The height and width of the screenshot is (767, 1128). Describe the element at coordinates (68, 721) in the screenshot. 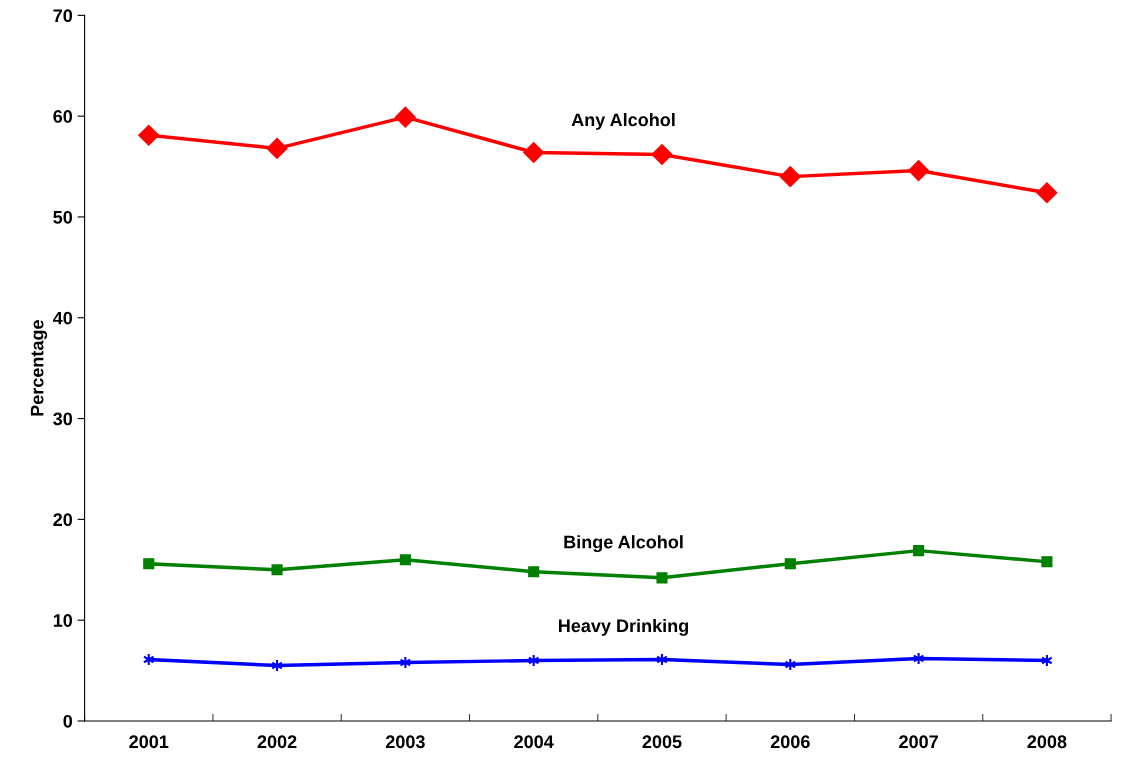

I see `y-tick-label: 0` at that location.